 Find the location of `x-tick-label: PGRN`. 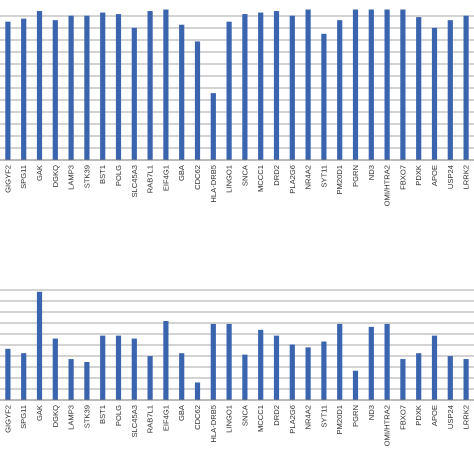

x-tick-label: PGRN is located at coordinates (355, 176).